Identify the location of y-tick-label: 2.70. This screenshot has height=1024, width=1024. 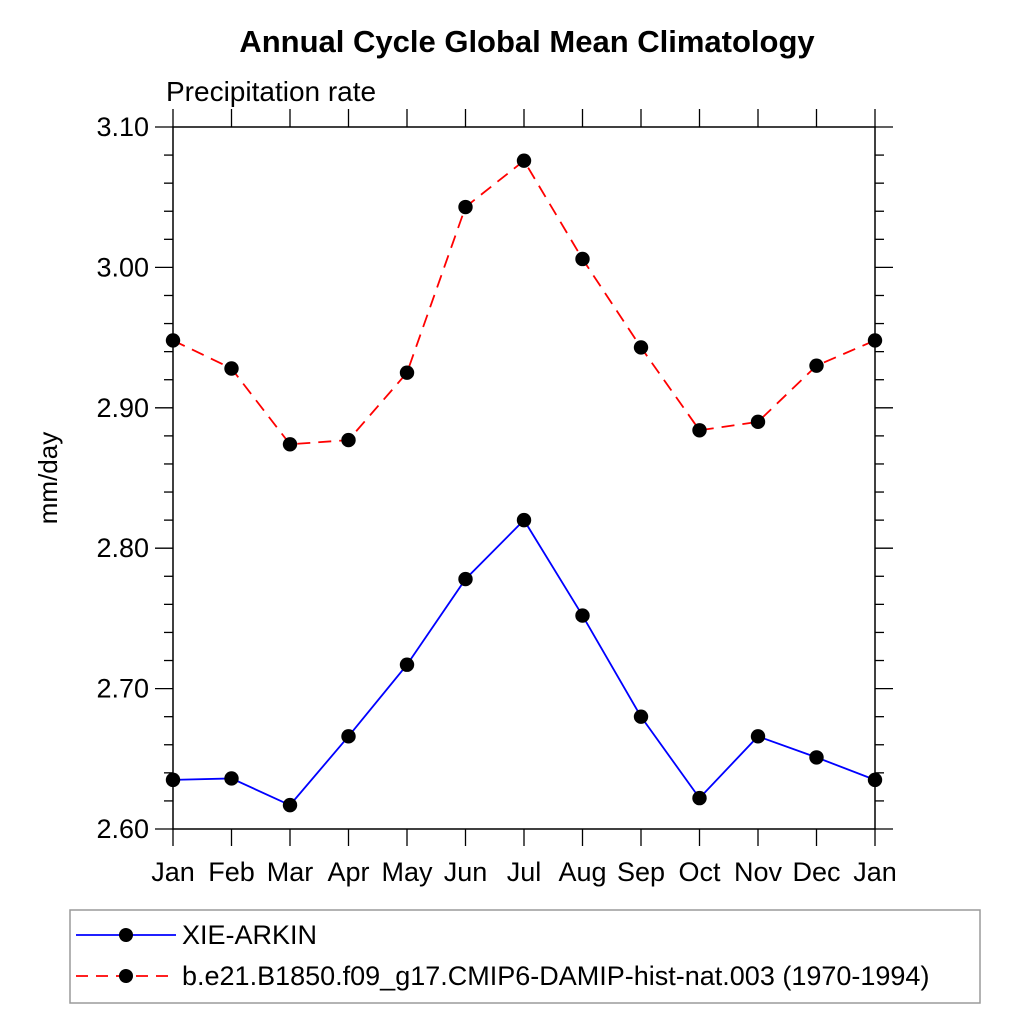
(122, 689).